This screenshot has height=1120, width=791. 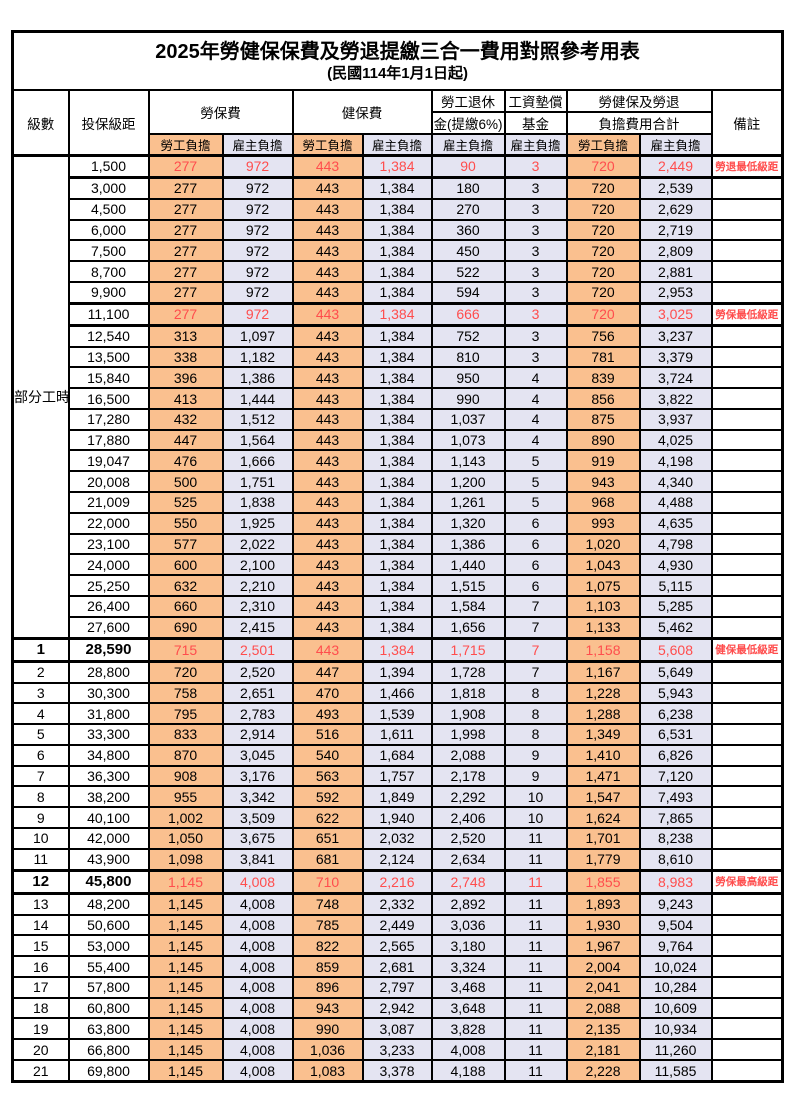 What do you see at coordinates (185, 649) in the screenshot?
I see `value-cell: 715` at bounding box center [185, 649].